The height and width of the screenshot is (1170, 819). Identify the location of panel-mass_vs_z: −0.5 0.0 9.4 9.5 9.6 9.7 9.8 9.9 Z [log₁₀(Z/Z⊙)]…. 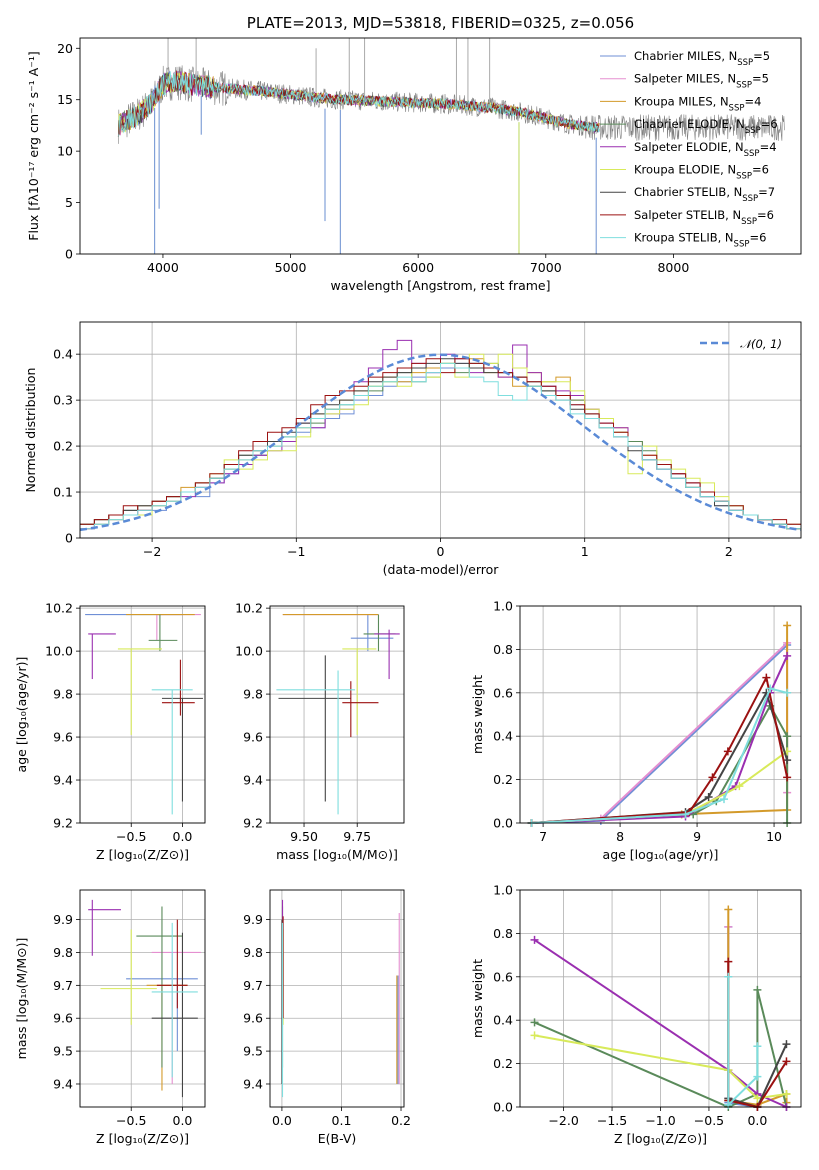
(110, 1017).